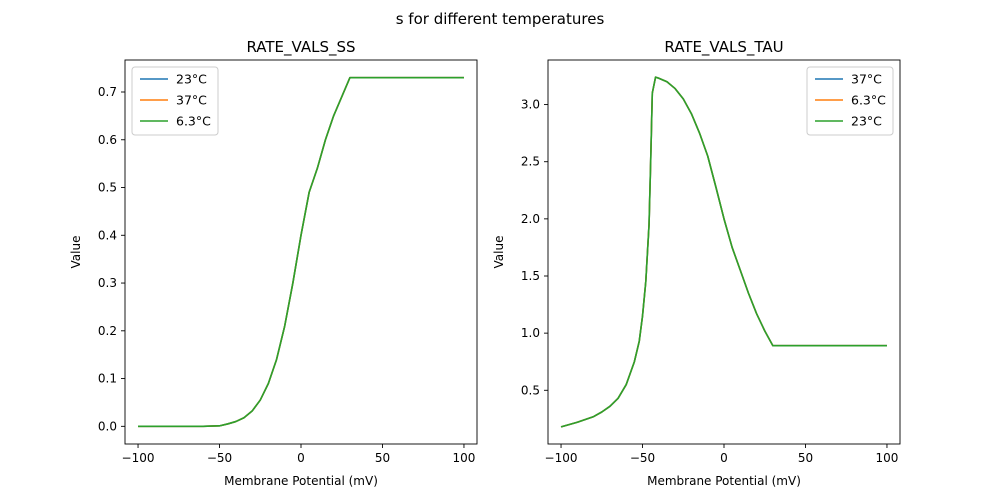 The image size is (1000, 500). Describe the element at coordinates (530, 162) in the screenshot. I see `y-tick-label: 2.5` at that location.